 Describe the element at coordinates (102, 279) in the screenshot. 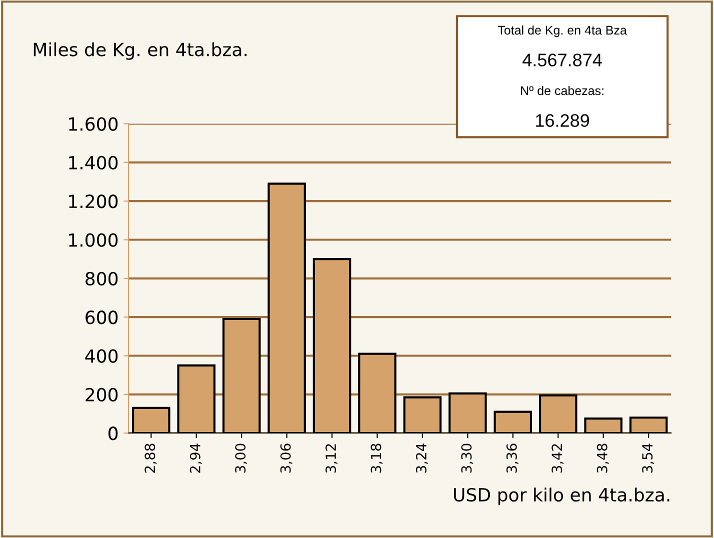

I see `y-tick-label: 800` at that location.